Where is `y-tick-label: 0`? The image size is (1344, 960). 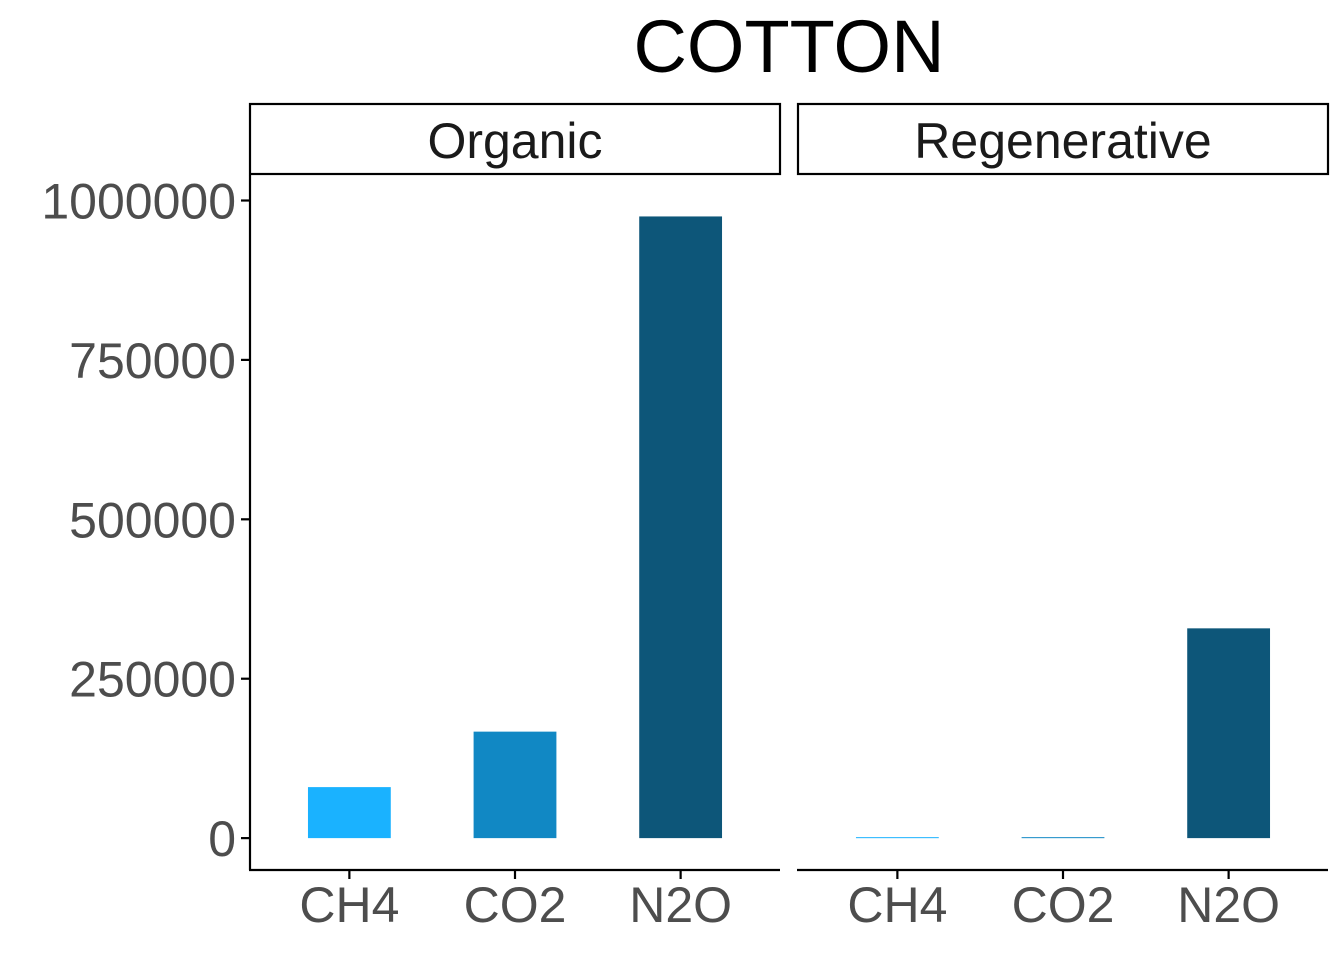 y-tick-label: 0 is located at coordinates (222, 839).